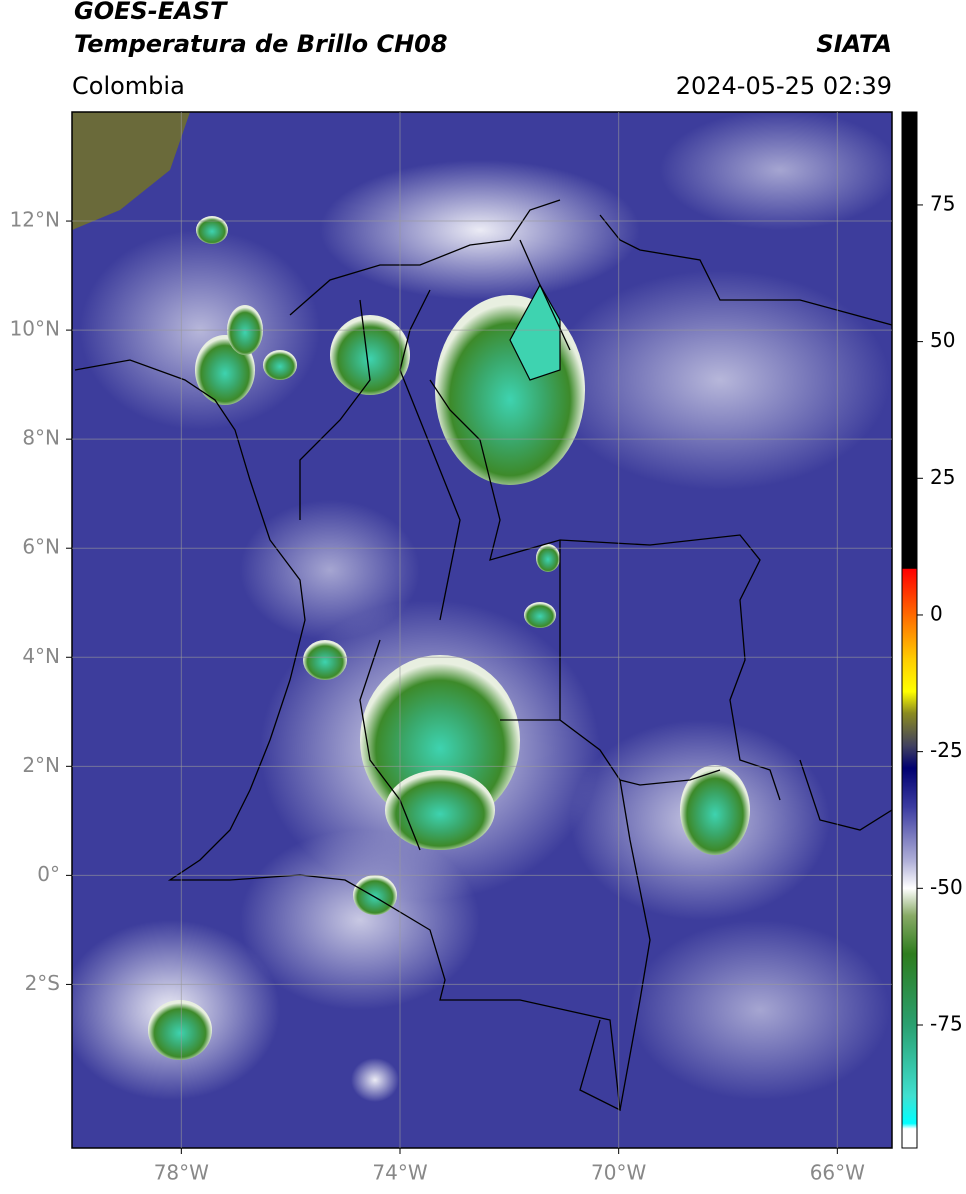 The image size is (966, 1194). I want to click on source: SIATA, so click(854, 44).